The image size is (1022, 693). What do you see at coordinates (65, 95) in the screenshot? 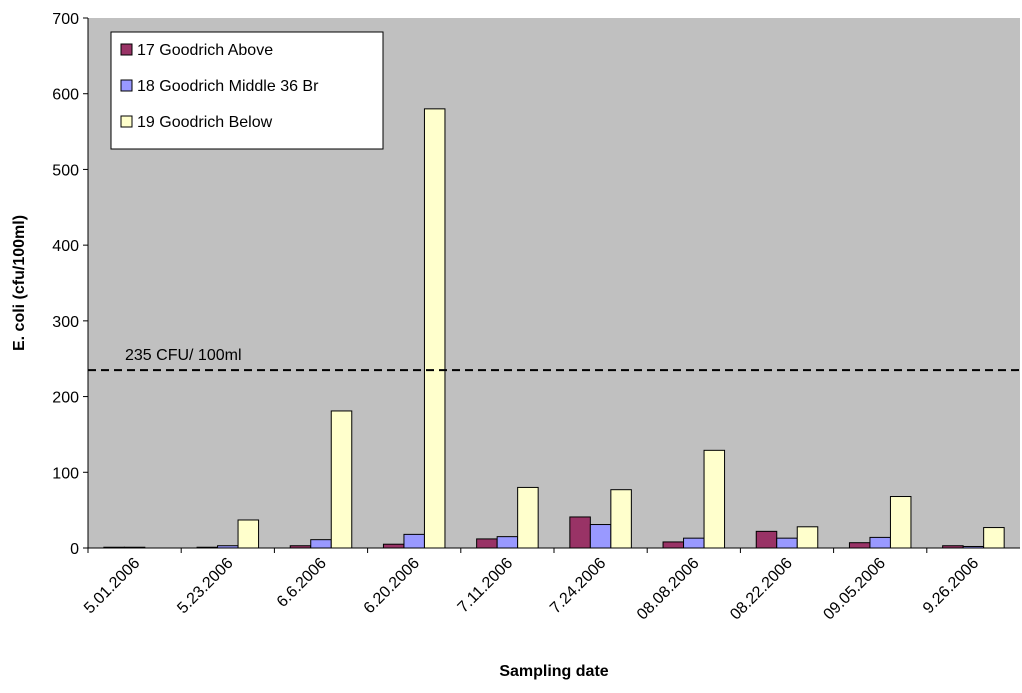
I see `y-tick-label: 600` at bounding box center [65, 95].